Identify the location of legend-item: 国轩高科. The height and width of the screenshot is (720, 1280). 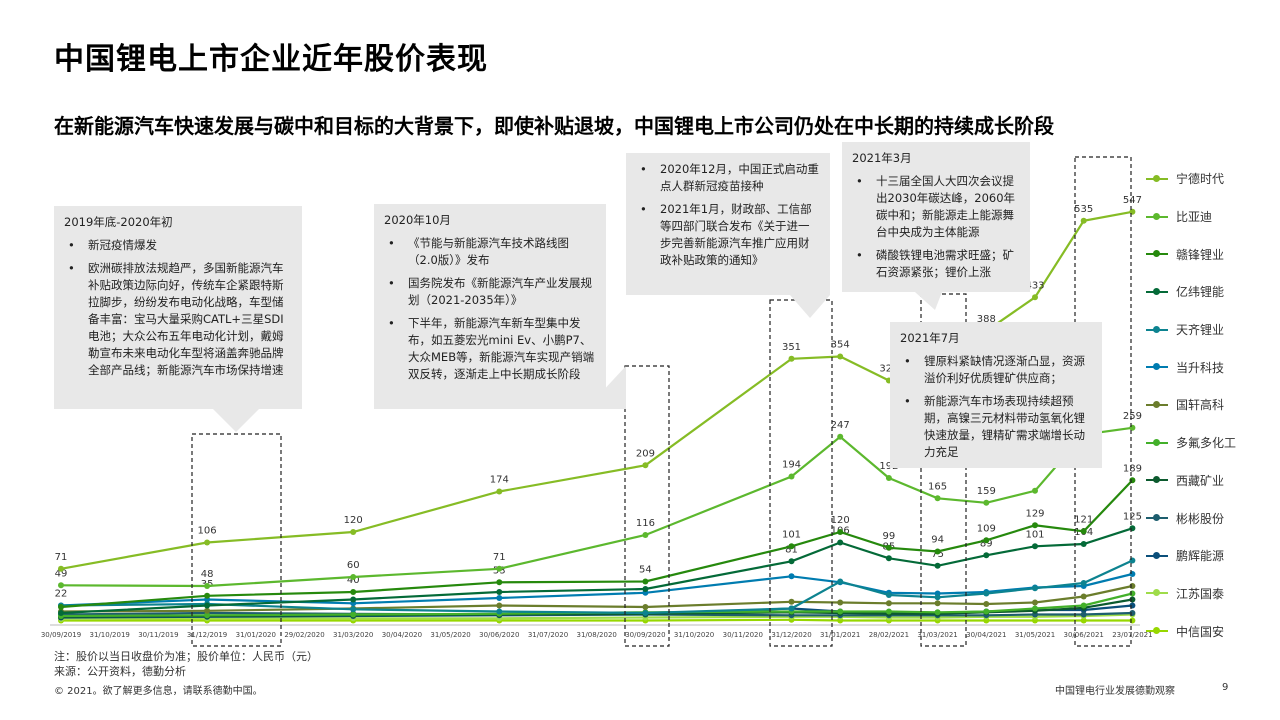
(1211, 405).